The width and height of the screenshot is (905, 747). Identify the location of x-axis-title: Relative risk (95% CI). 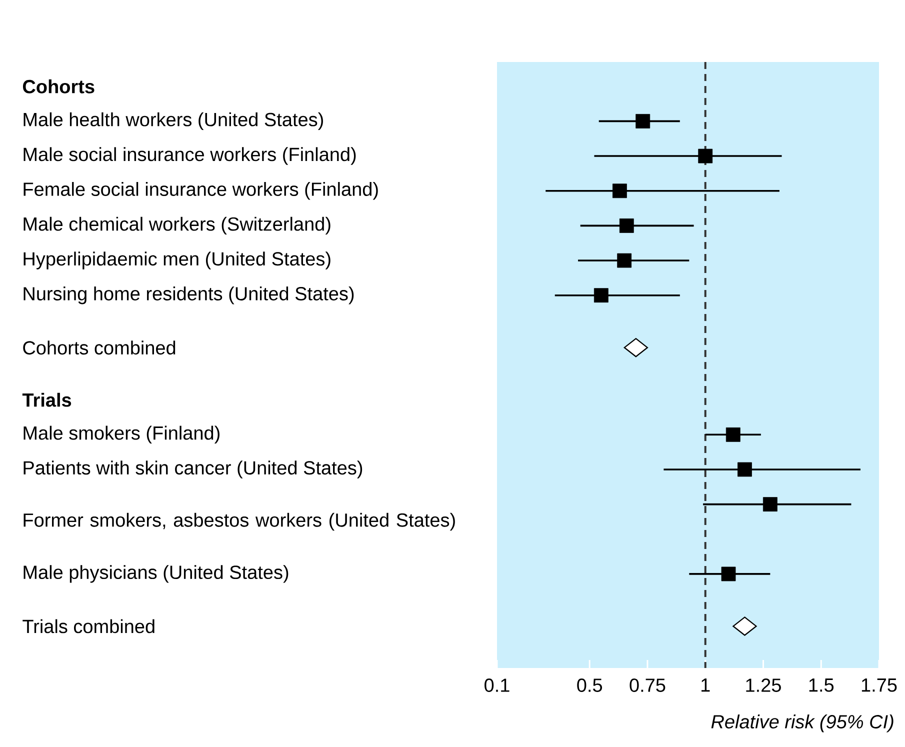
(802, 723).